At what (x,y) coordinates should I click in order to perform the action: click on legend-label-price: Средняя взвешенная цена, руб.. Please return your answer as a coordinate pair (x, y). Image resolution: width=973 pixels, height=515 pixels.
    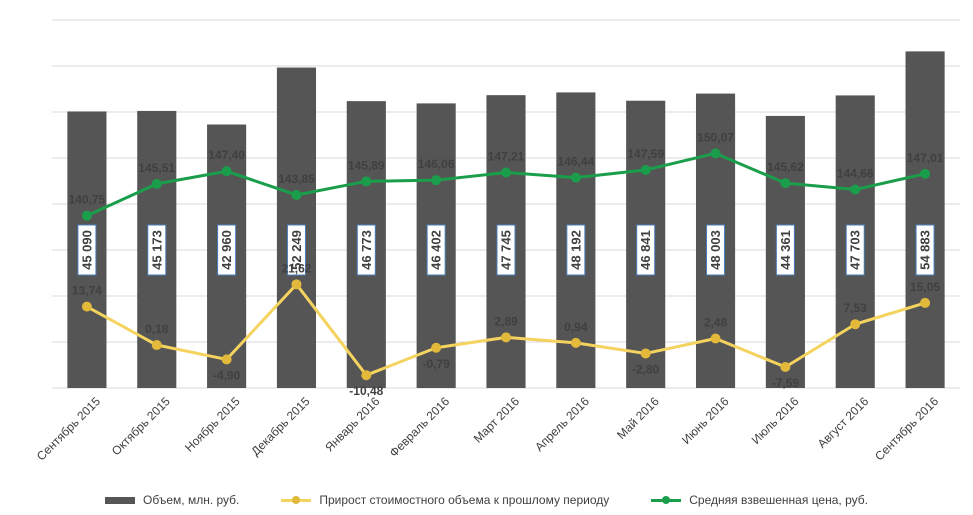
    Looking at the image, I should click on (778, 500).